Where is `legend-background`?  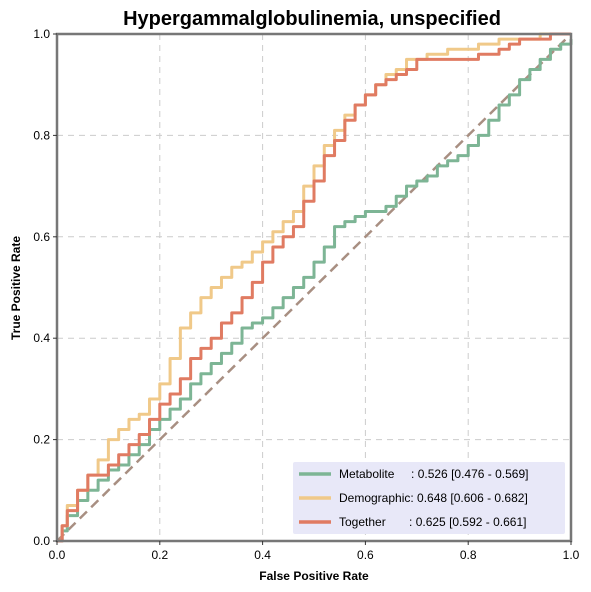 legend-background is located at coordinates (429, 498).